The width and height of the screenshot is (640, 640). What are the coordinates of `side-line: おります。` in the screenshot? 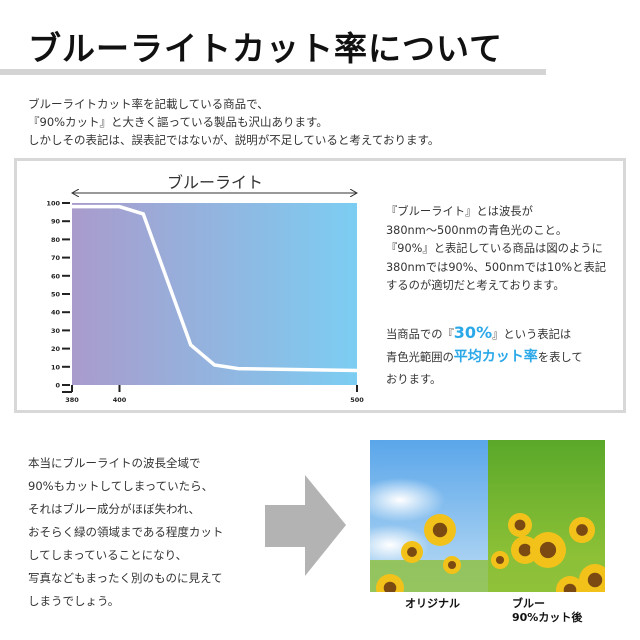 It's located at (414, 379).